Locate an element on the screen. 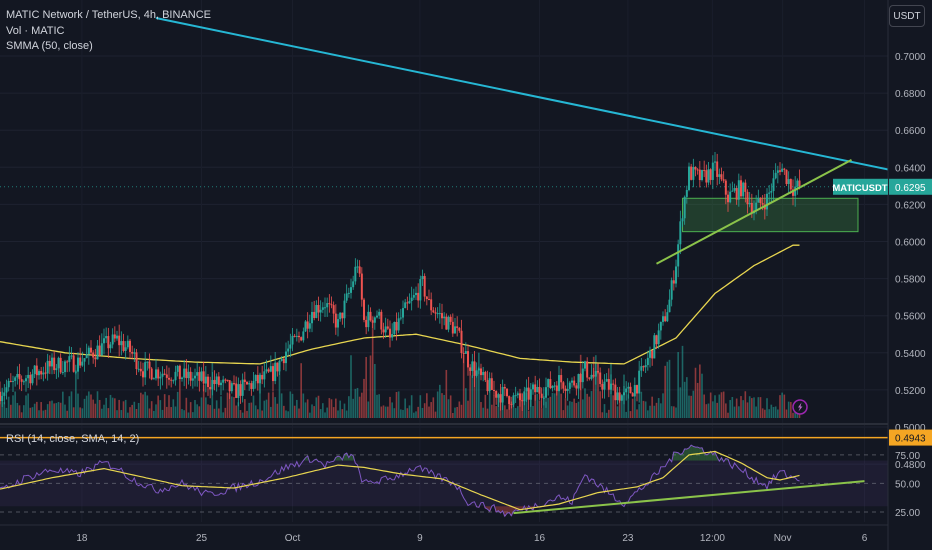 The image size is (932, 550). rsi-legend: RSI (14, close, SMA, 14, 2) is located at coordinates (73, 439).